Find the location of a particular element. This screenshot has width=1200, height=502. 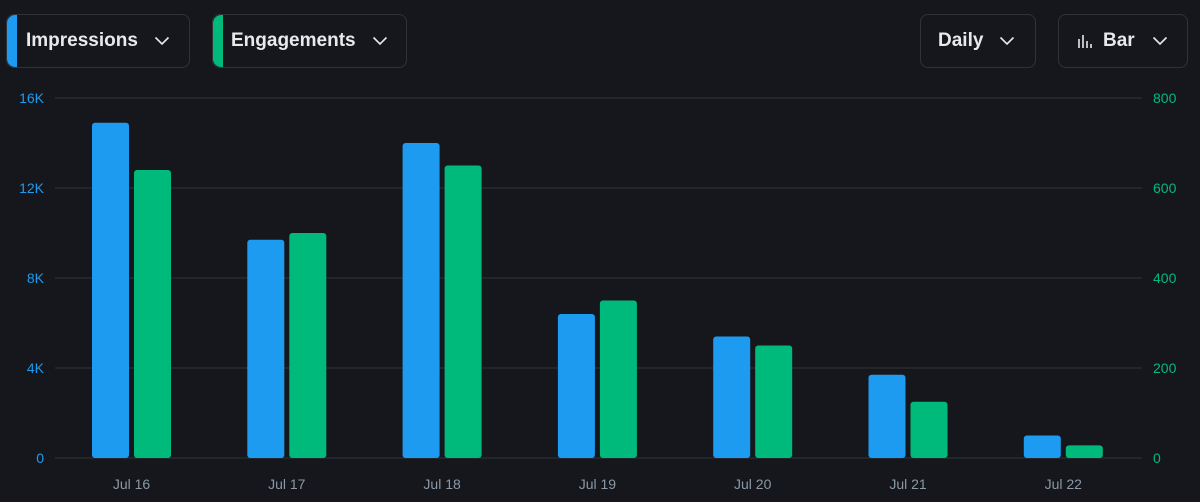

chart-type-selector-label: Bar is located at coordinates (1119, 40).